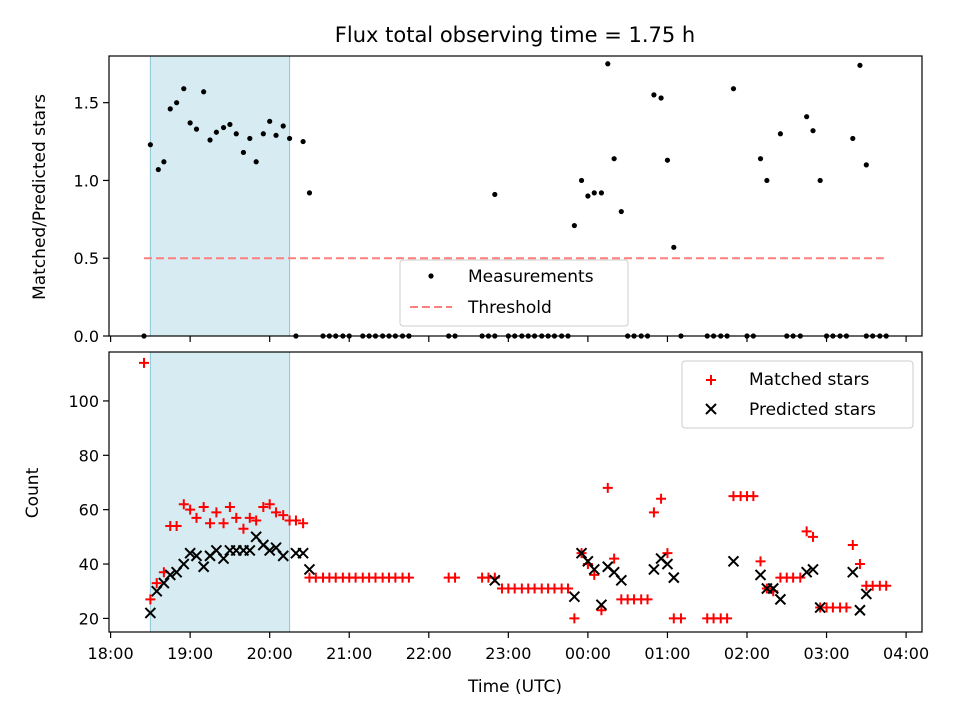 The image size is (960, 720). What do you see at coordinates (220, 196) in the screenshot?
I see `top-highlight-span` at bounding box center [220, 196].